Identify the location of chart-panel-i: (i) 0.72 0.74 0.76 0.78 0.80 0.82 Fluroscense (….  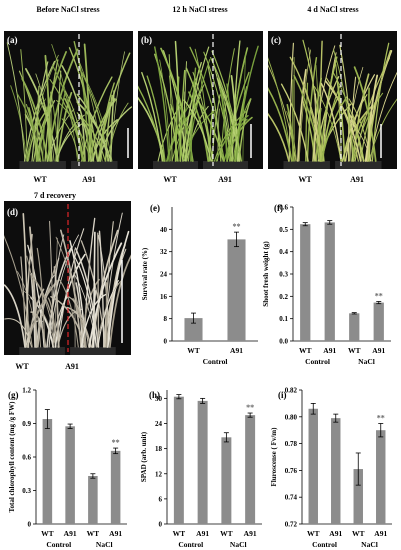
(331, 468).